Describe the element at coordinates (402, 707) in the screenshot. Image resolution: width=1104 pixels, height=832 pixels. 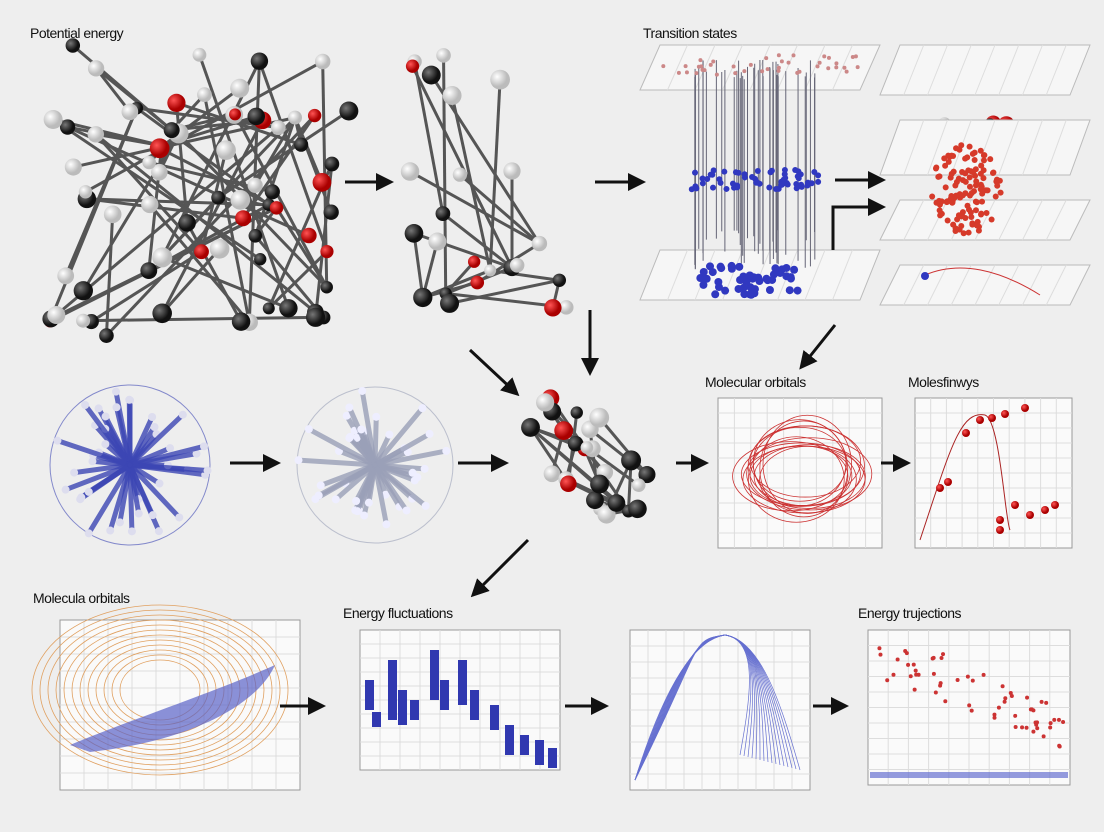
I see `bar` at that location.